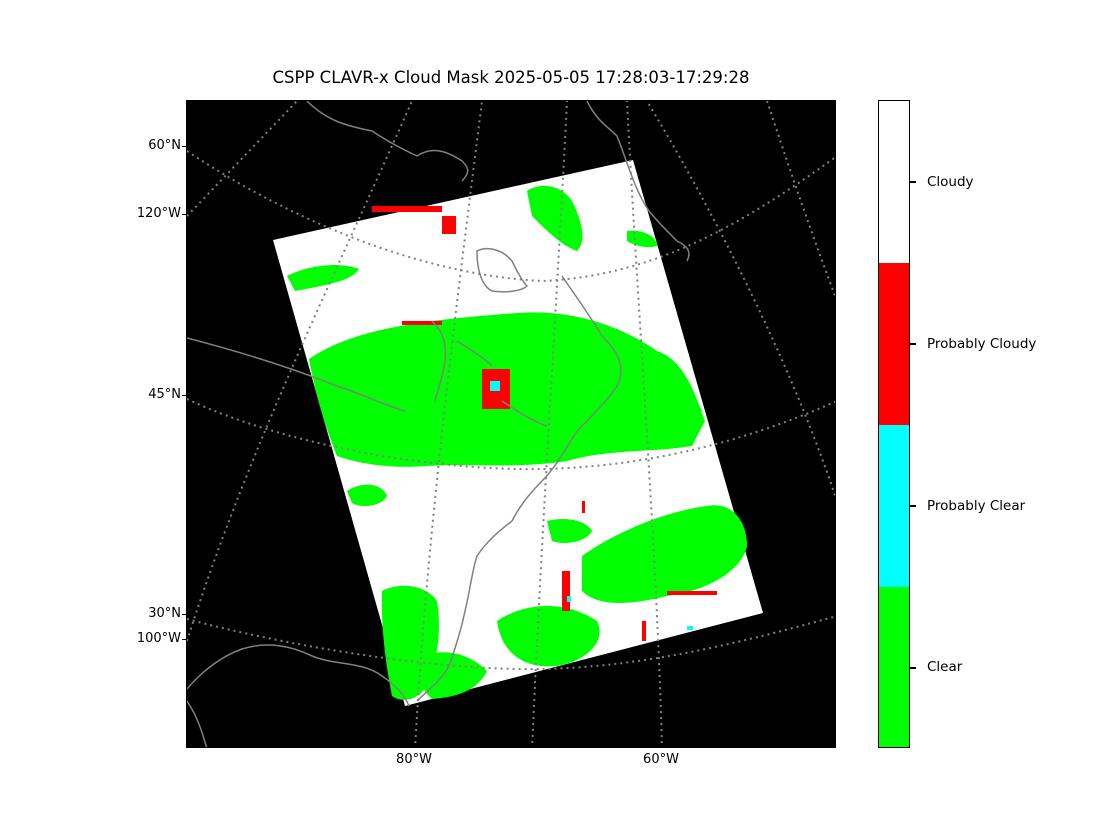 This screenshot has width=1120, height=840. Describe the element at coordinates (894, 344) in the screenshot. I see `colorbar-segment-probably-cloudy` at that location.